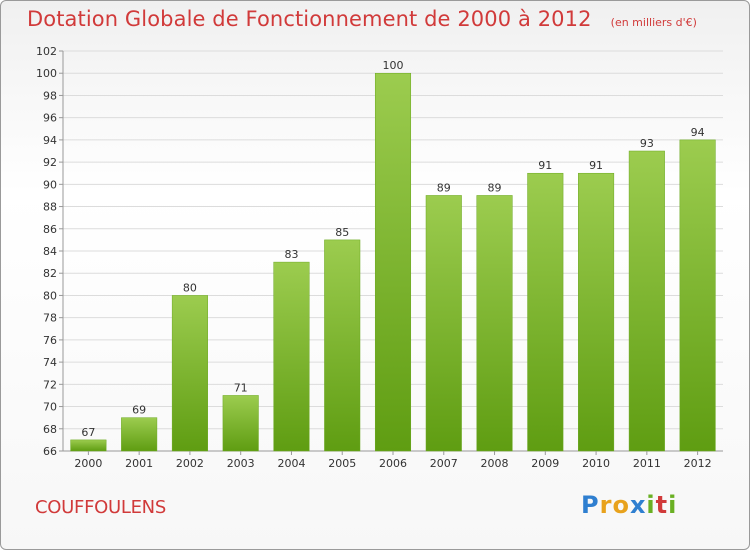 This screenshot has height=550, width=750. I want to click on bar-value-label: 94, so click(698, 132).